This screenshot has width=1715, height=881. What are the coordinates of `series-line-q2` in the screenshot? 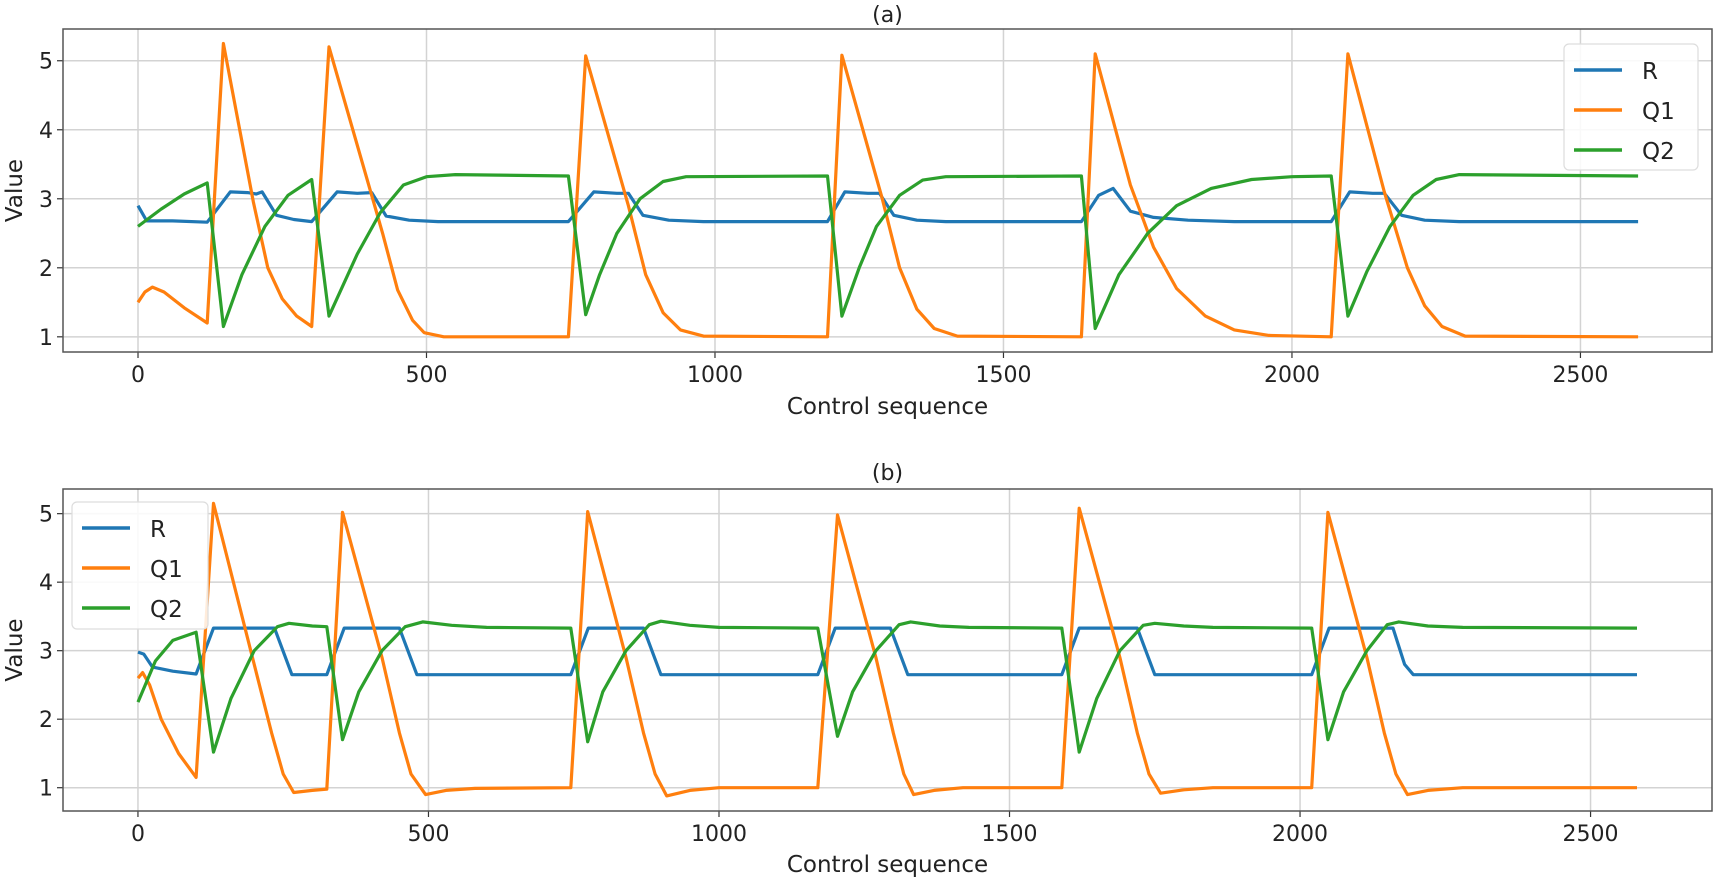 It's located at (887, 686).